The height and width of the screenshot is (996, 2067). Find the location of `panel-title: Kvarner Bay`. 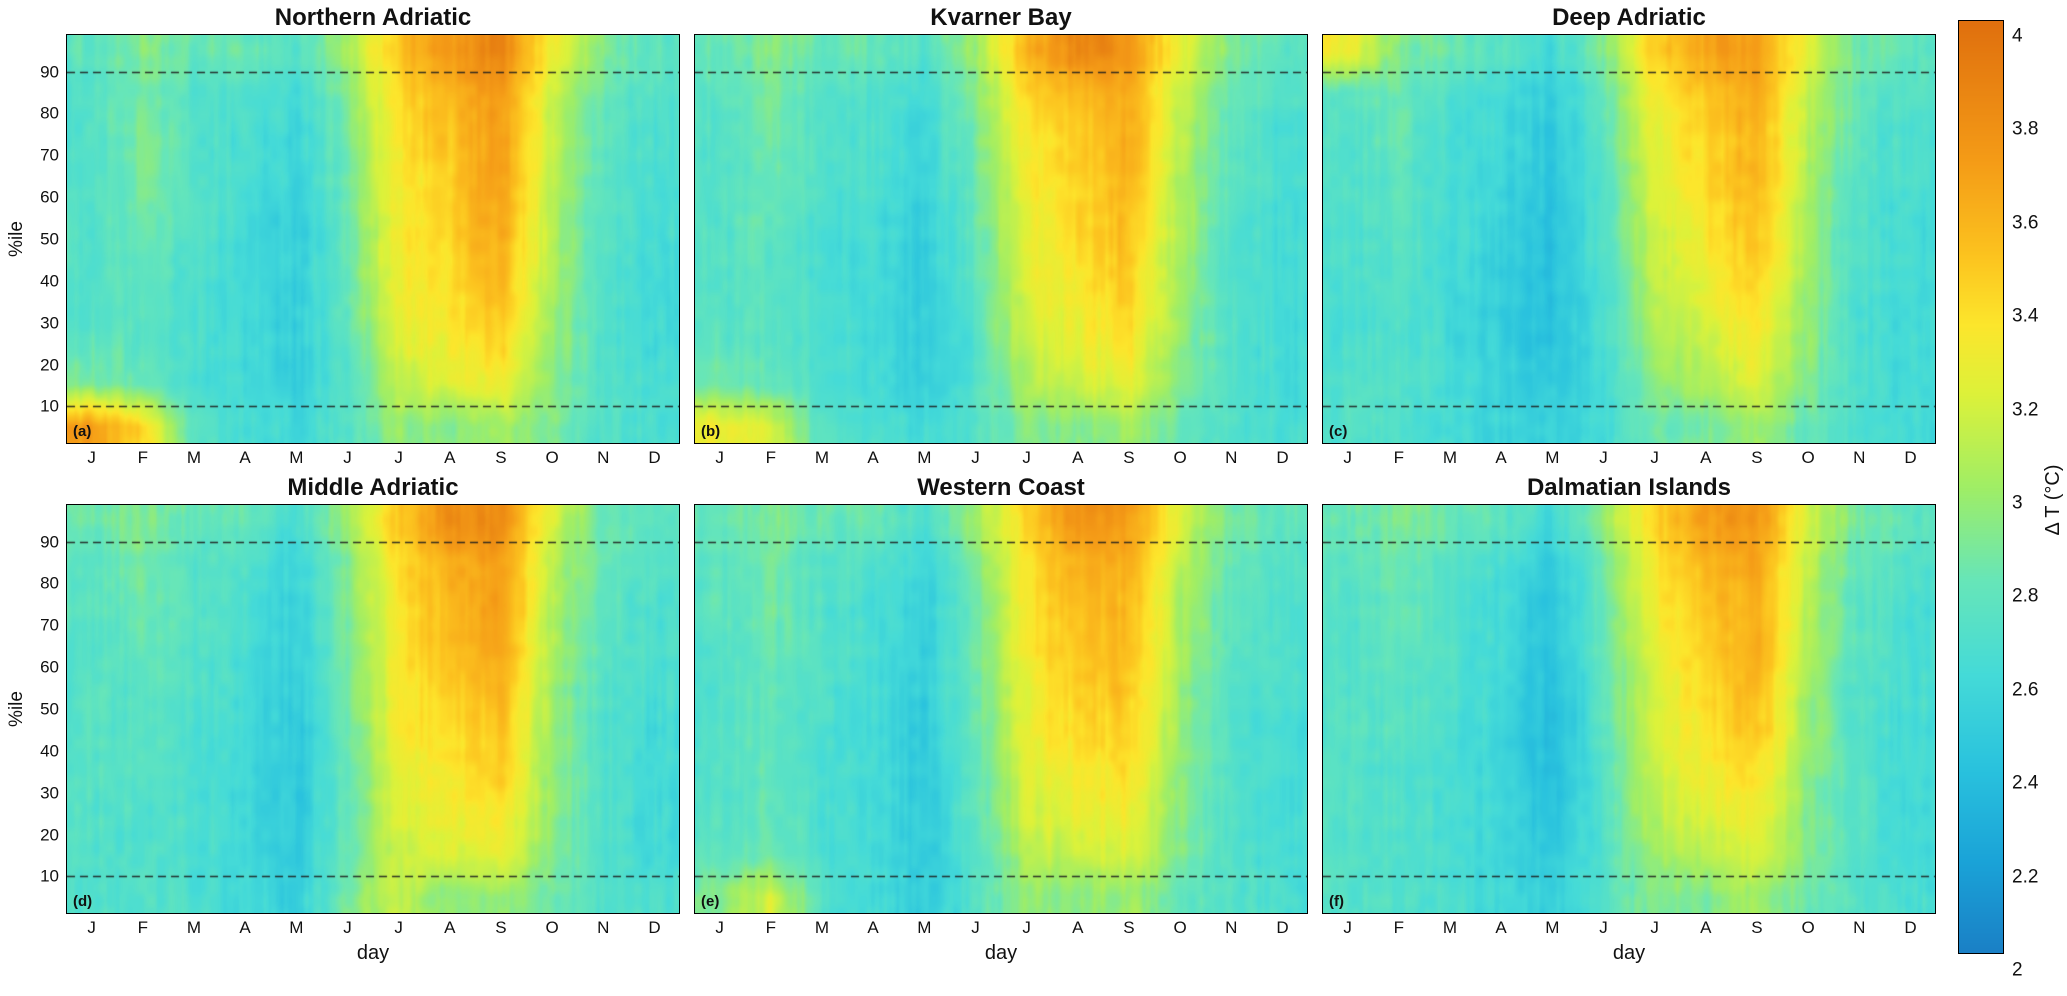

panel-title: Kvarner Bay is located at coordinates (1001, 17).